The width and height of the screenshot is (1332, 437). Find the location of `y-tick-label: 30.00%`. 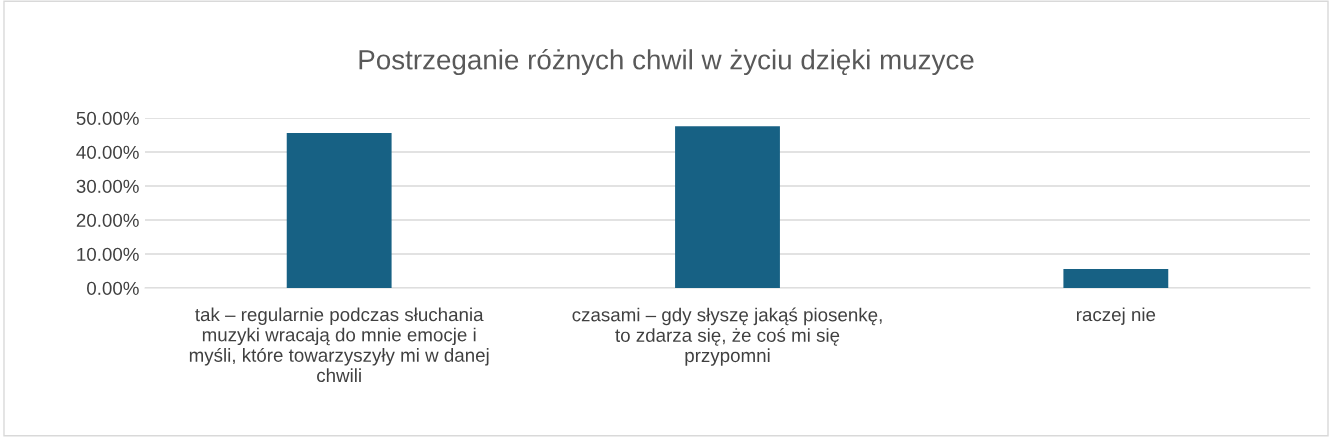

y-tick-label: 30.00% is located at coordinates (107, 186).